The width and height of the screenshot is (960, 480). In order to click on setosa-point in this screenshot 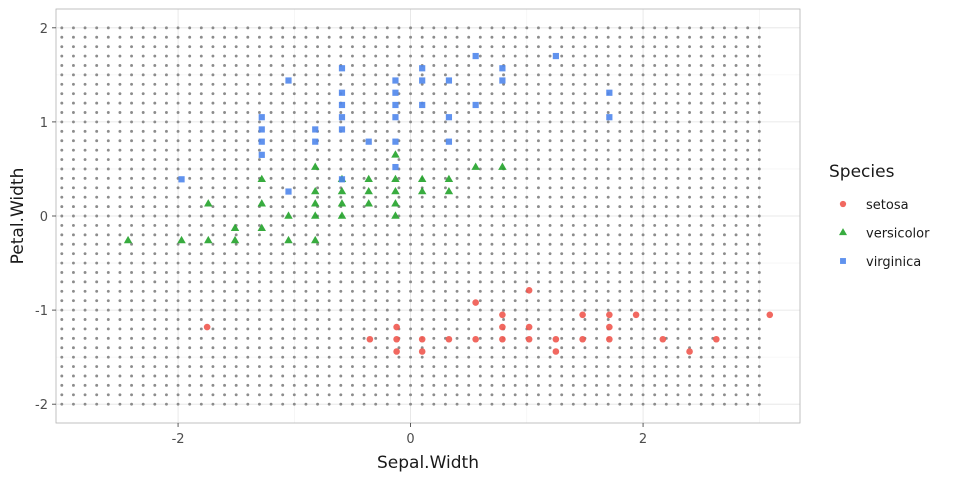, I will do `click(609, 315)`.